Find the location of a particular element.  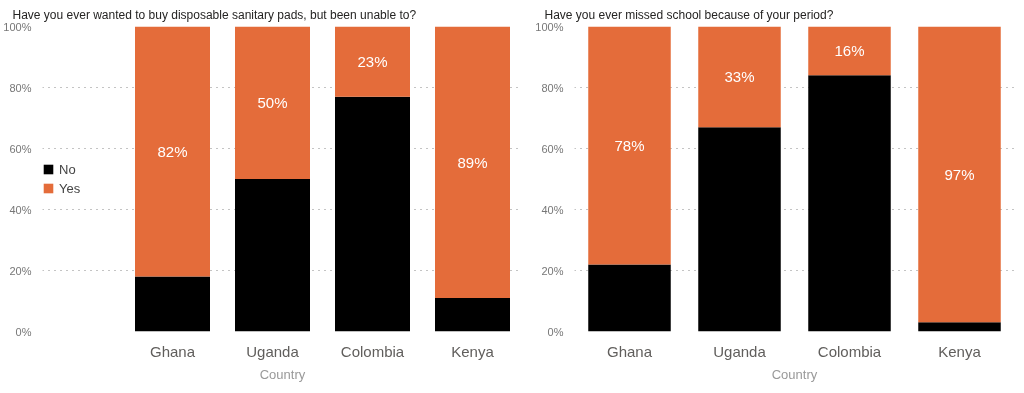

data-label: 23% is located at coordinates (372, 62).